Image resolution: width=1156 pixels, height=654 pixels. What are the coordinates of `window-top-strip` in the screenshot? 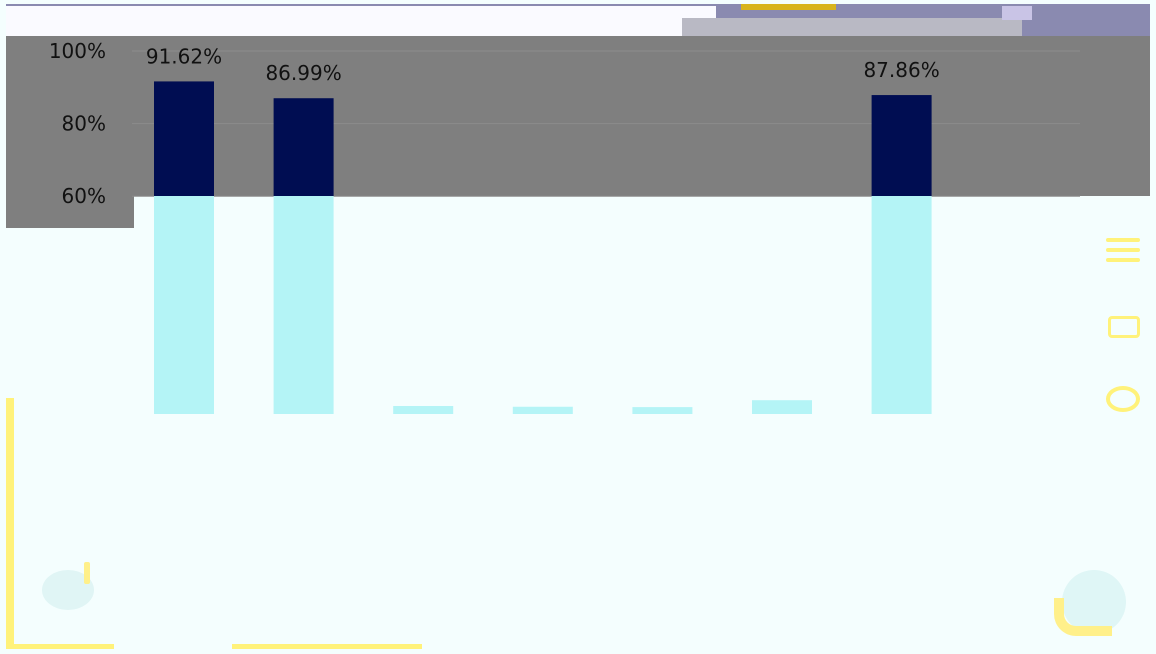 It's located at (578, 21).